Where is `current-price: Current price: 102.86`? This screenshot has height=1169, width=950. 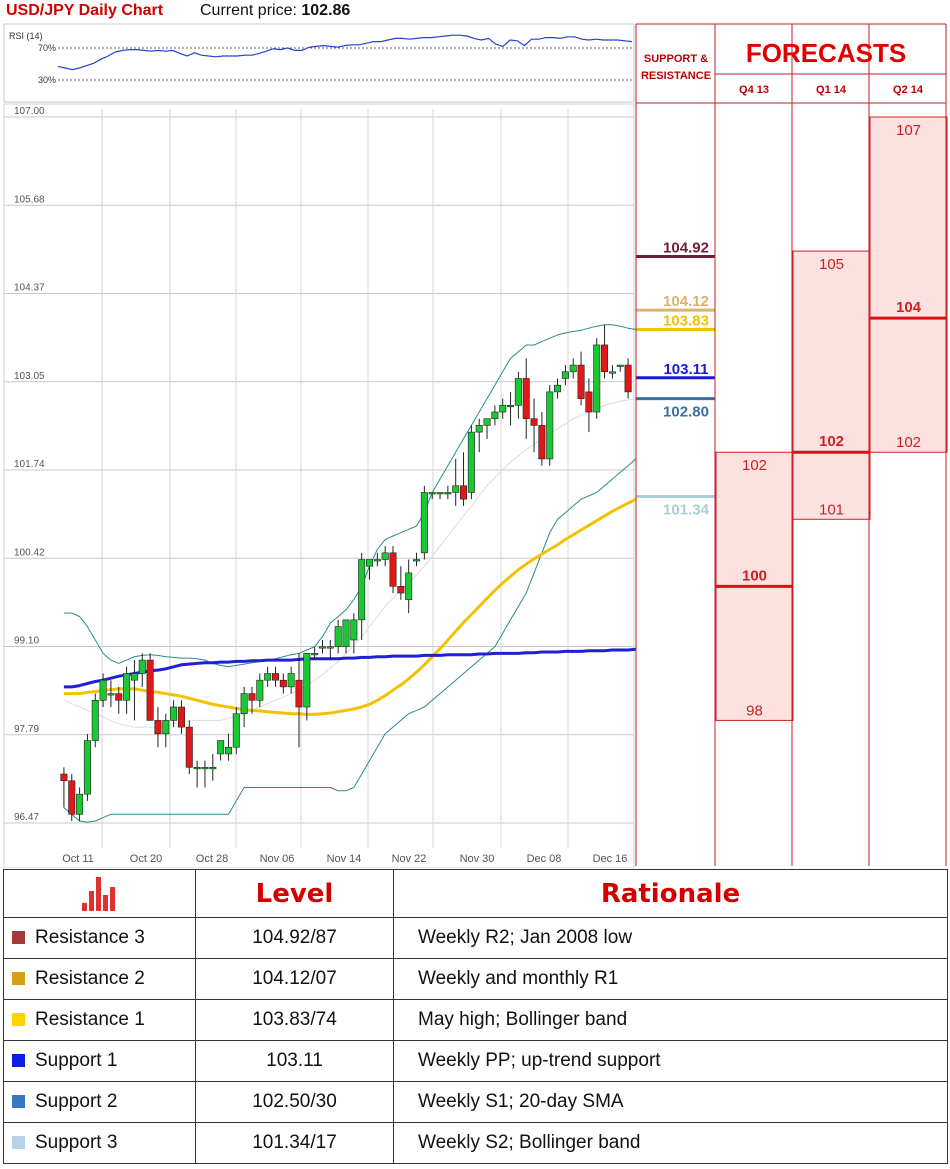
current-price: Current price: 102.86 is located at coordinates (275, 11).